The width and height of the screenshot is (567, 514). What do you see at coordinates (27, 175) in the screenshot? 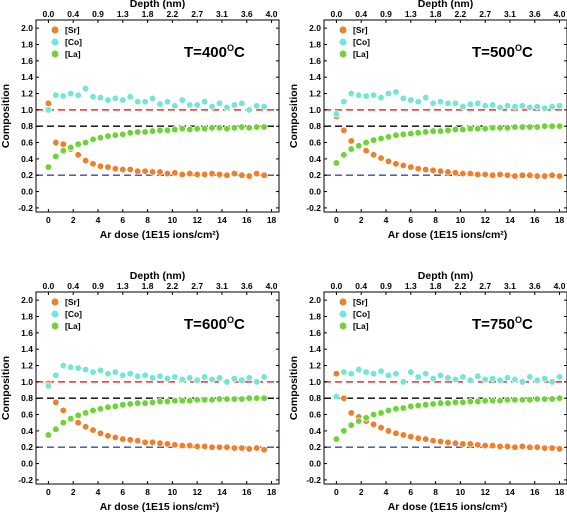
I see `y-tick-label: 0.2` at bounding box center [27, 175].